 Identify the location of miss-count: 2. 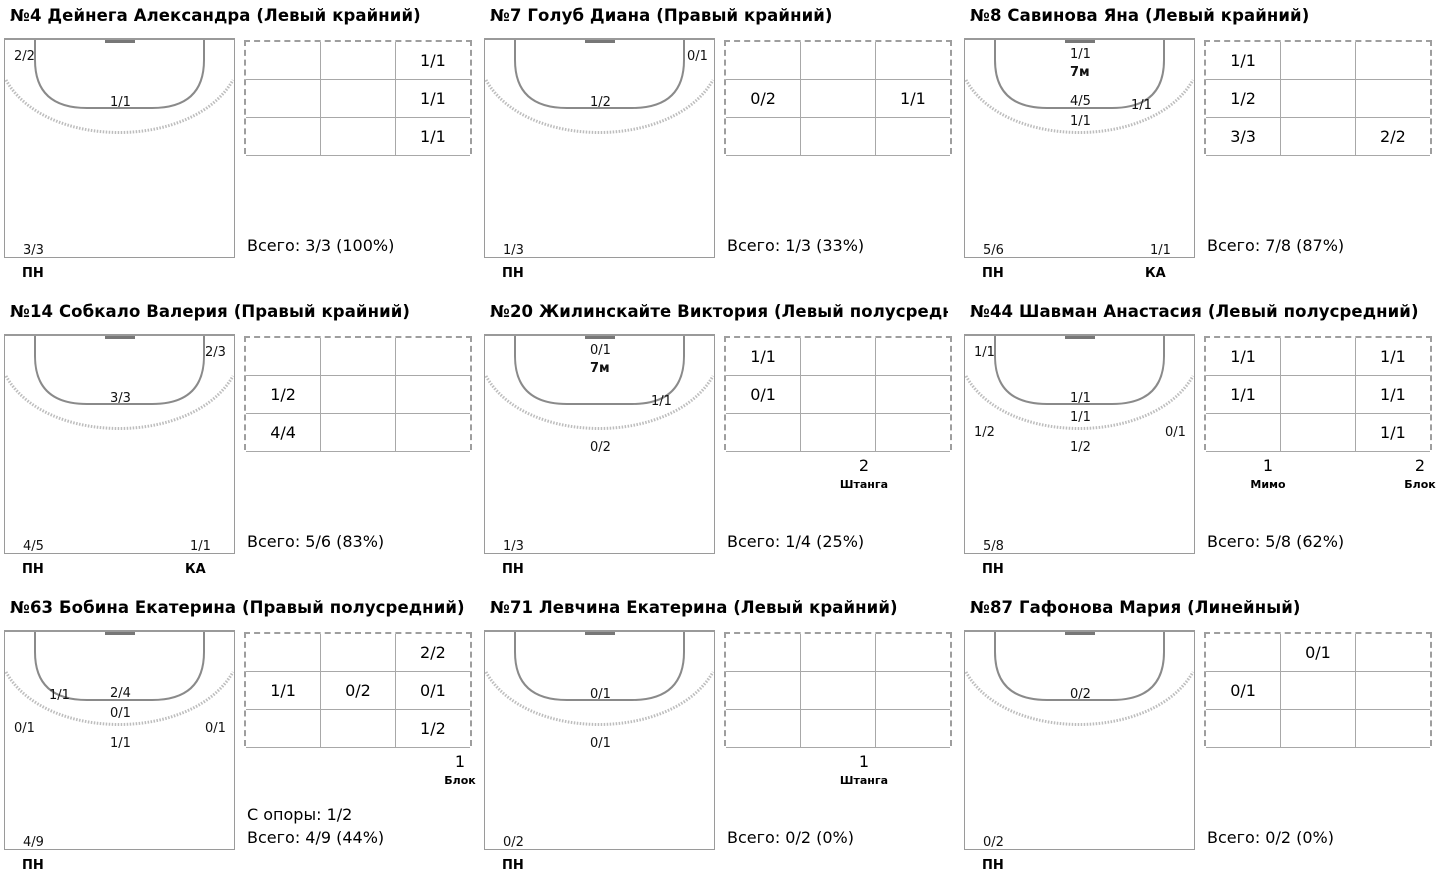
(1420, 465).